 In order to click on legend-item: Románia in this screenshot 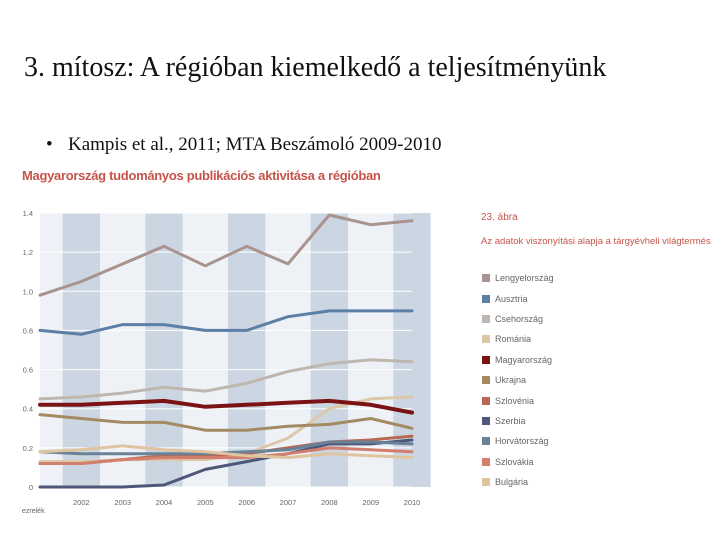, I will do `click(552, 339)`.